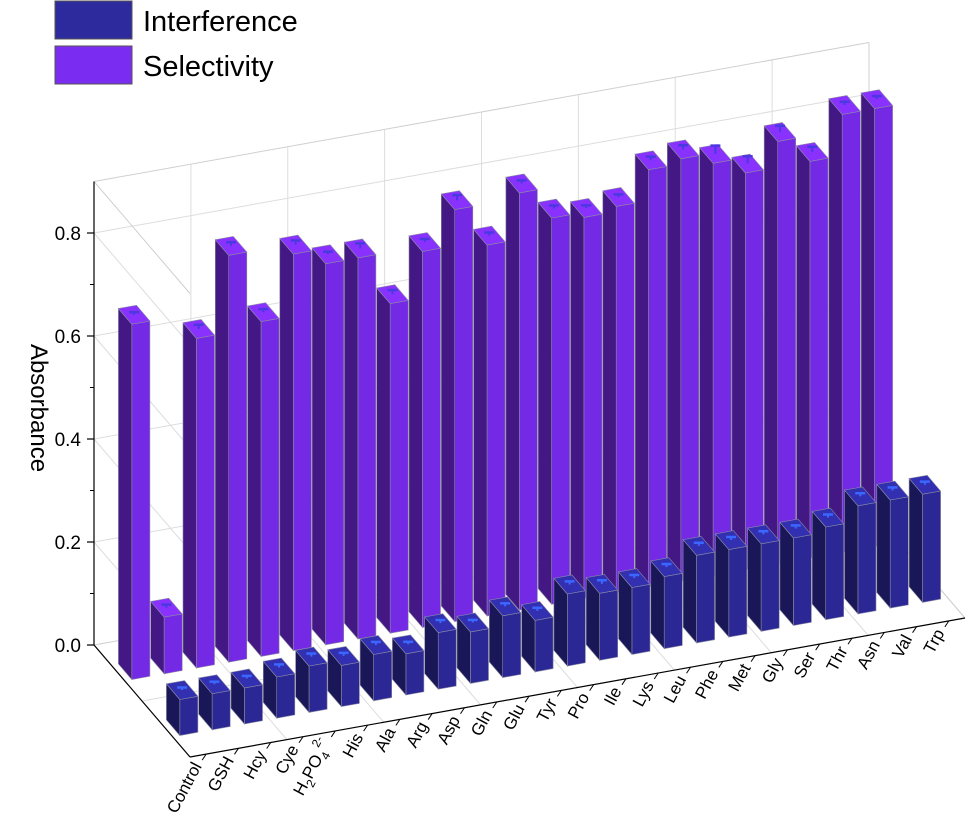 Image resolution: width=980 pixels, height=831 pixels. Describe the element at coordinates (706, 684) in the screenshot. I see `x-tick-label: Phe` at that location.